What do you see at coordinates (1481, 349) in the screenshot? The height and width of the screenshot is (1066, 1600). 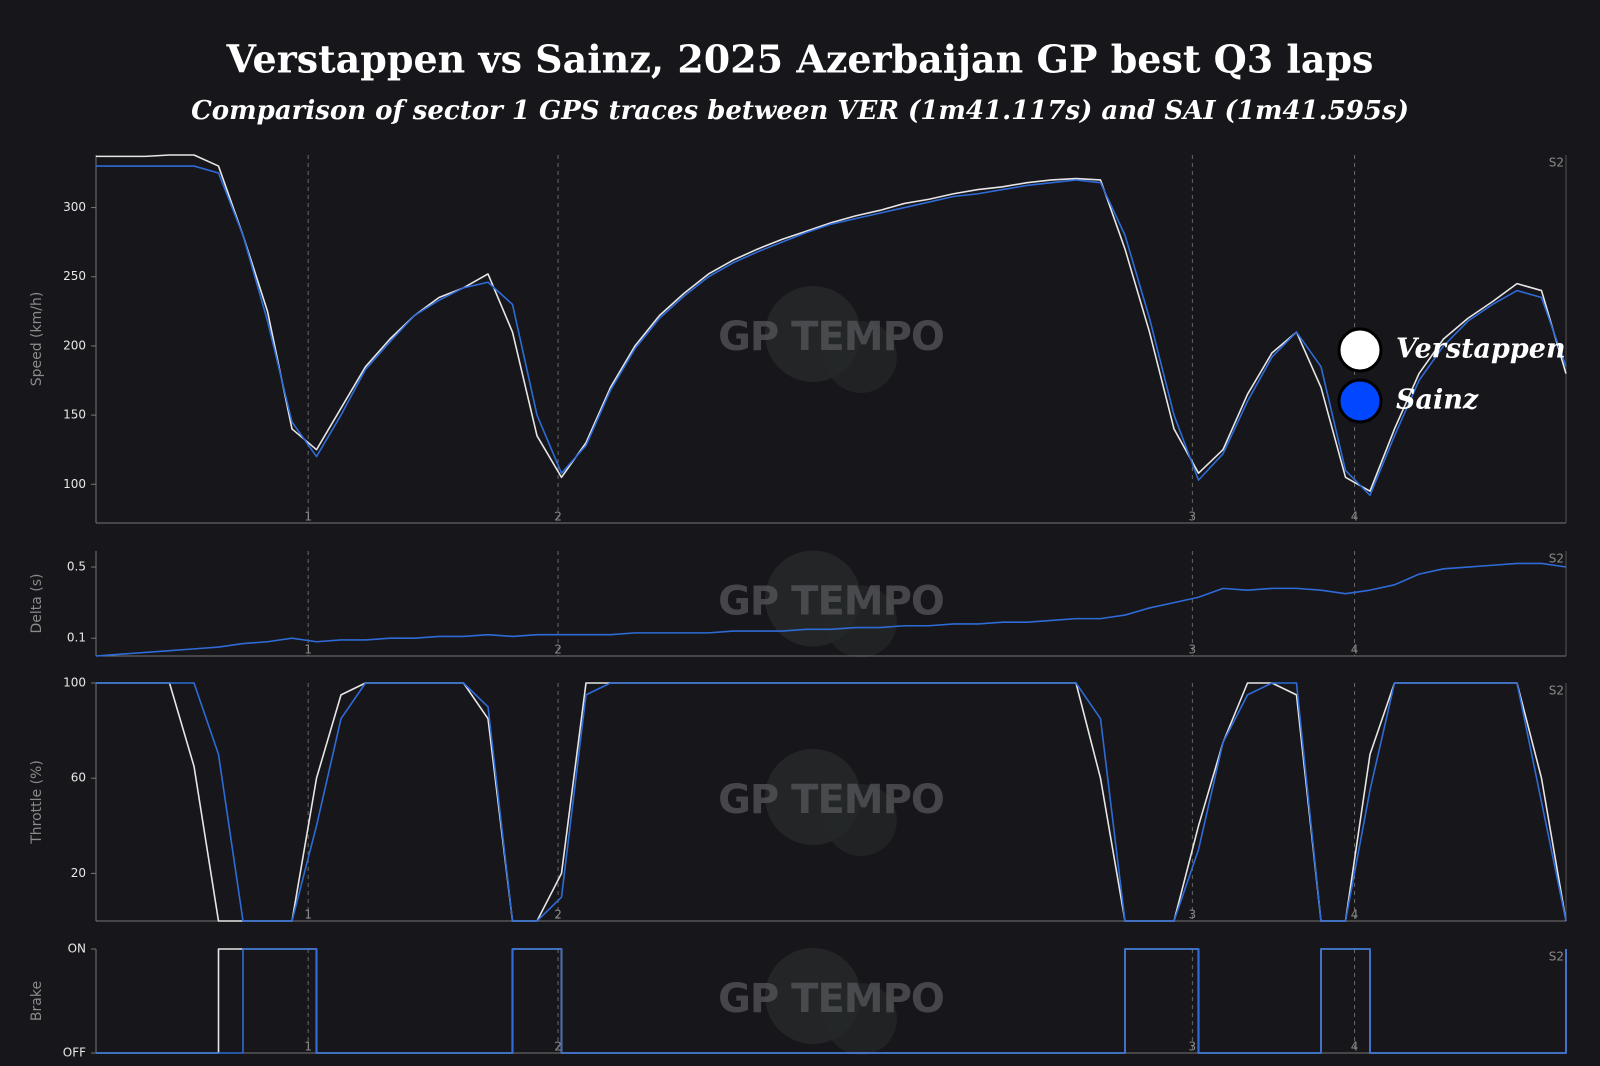 I see `legend-label: Verstappen` at bounding box center [1481, 349].